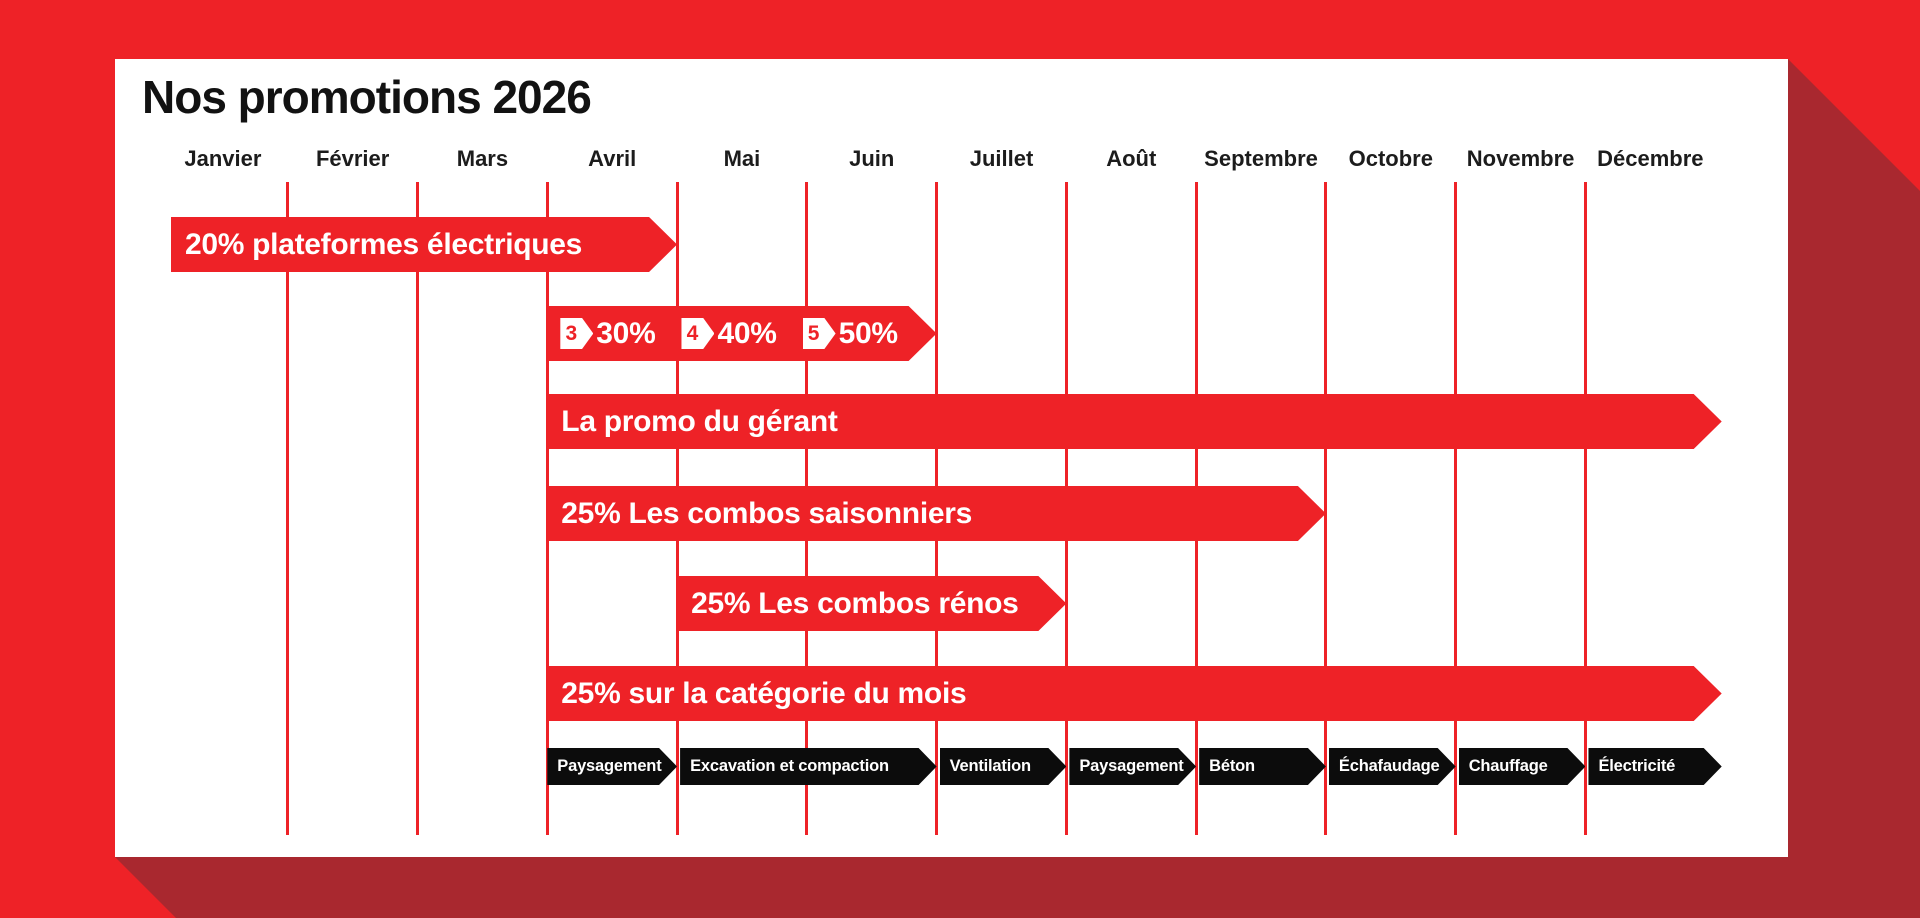 This screenshot has height=918, width=1920. What do you see at coordinates (1131, 158) in the screenshot?
I see `month-label: Août` at bounding box center [1131, 158].